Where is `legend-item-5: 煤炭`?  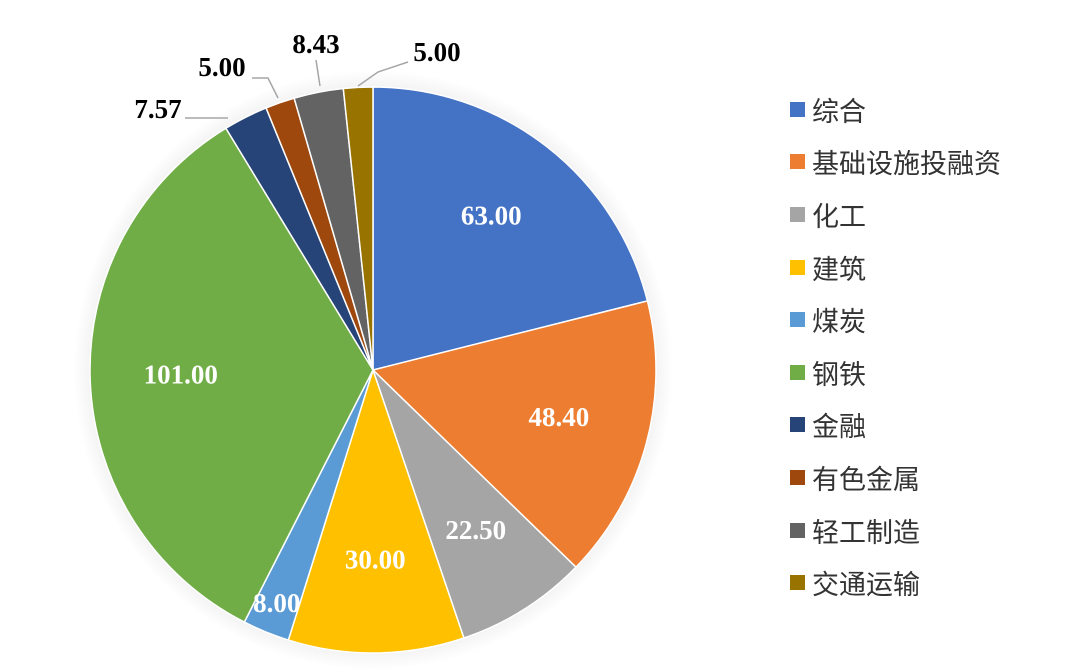 legend-item-5: 煤炭 is located at coordinates (930, 319).